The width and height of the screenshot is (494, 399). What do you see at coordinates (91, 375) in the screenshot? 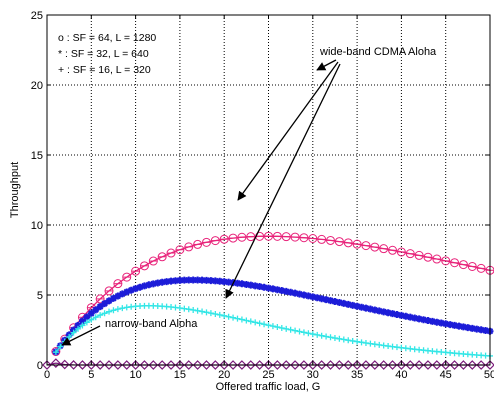
I see `x-tick-label: 5` at bounding box center [91, 375].